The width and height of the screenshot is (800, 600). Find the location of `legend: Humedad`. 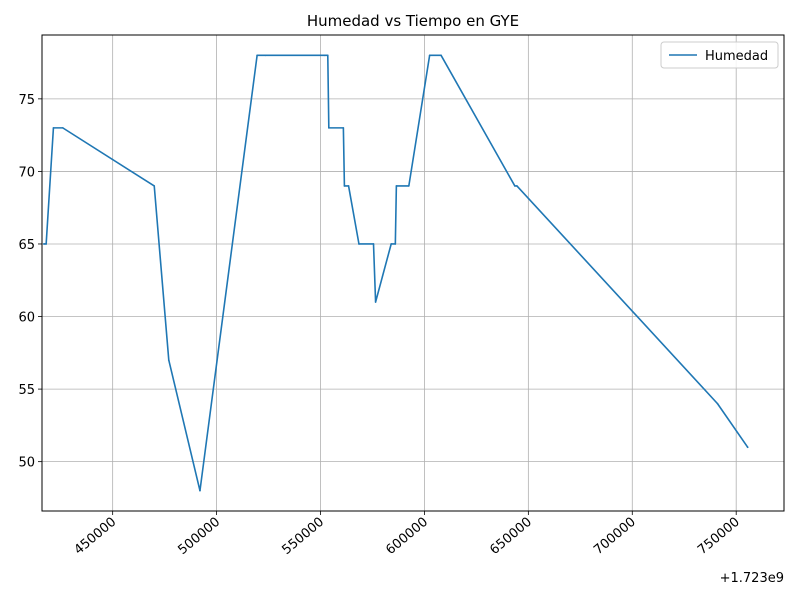

legend: Humedad is located at coordinates (719, 55).